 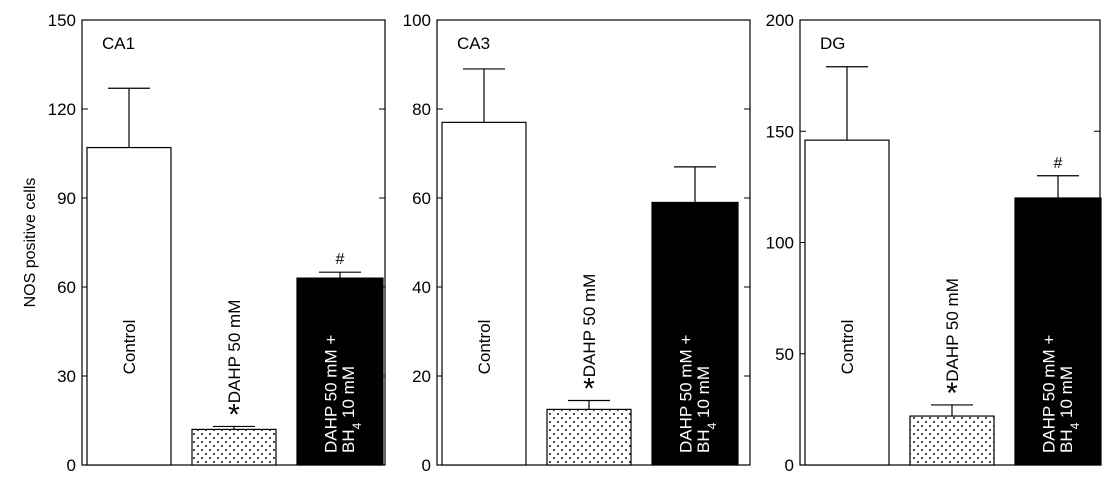 I want to click on y-axis-label: NOS positive cells, so click(x=30, y=243).